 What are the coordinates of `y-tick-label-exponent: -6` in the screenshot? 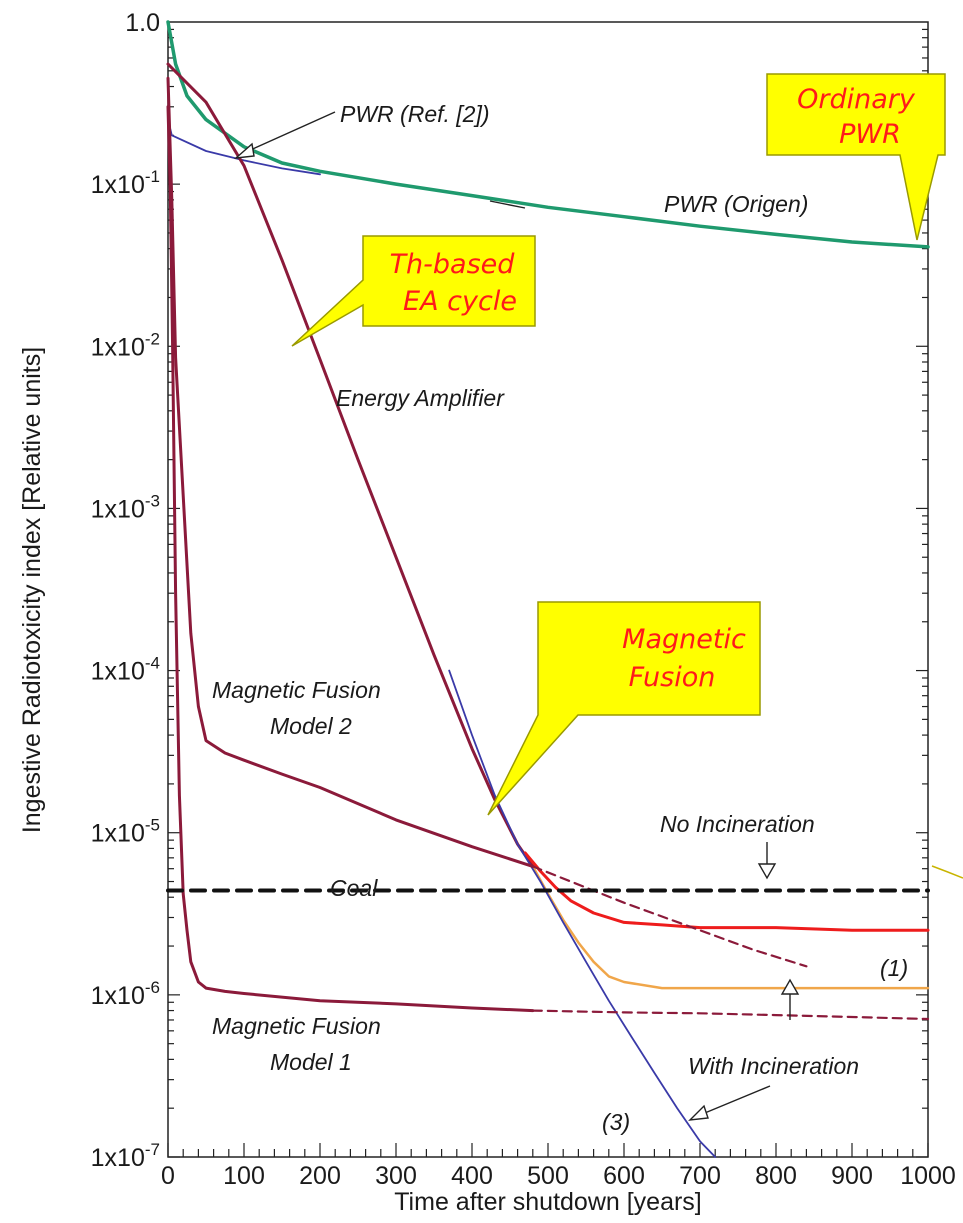 It's located at (152, 987).